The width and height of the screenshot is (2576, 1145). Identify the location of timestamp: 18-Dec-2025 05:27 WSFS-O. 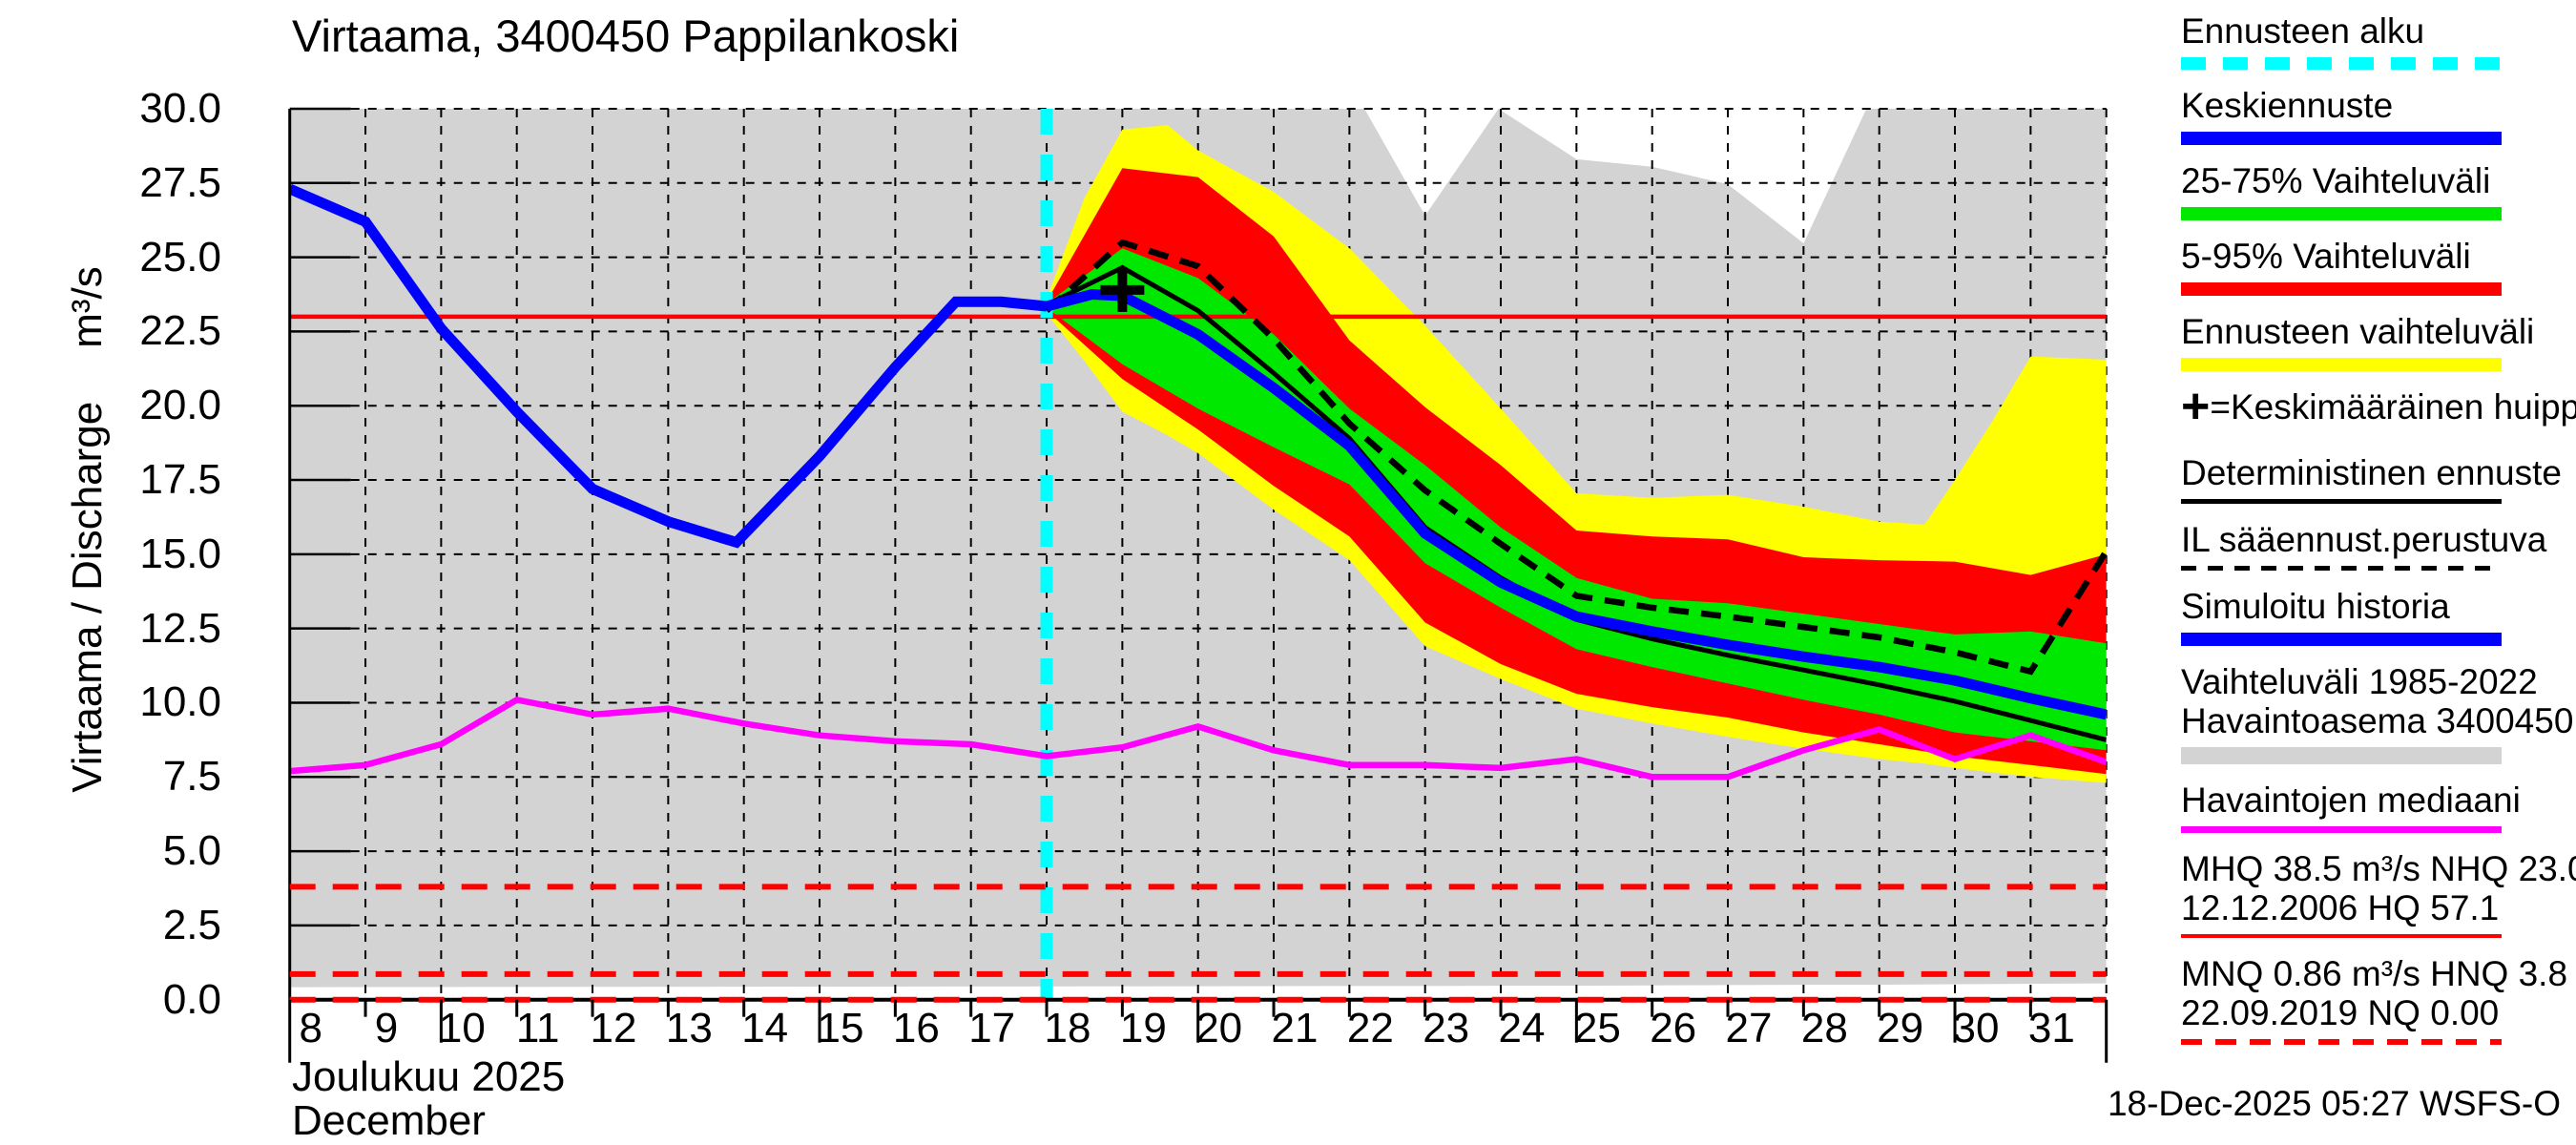
(2334, 1103).